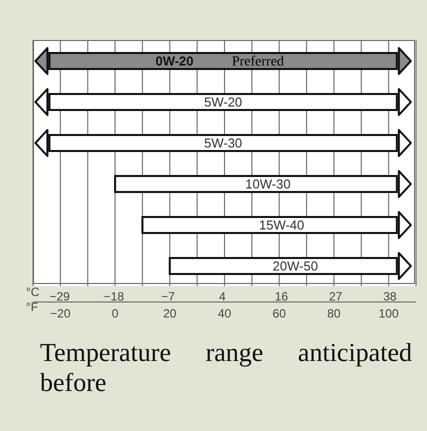 This screenshot has width=427, height=431. Describe the element at coordinates (32, 307) in the screenshot. I see `x-axis-title: °F` at that location.